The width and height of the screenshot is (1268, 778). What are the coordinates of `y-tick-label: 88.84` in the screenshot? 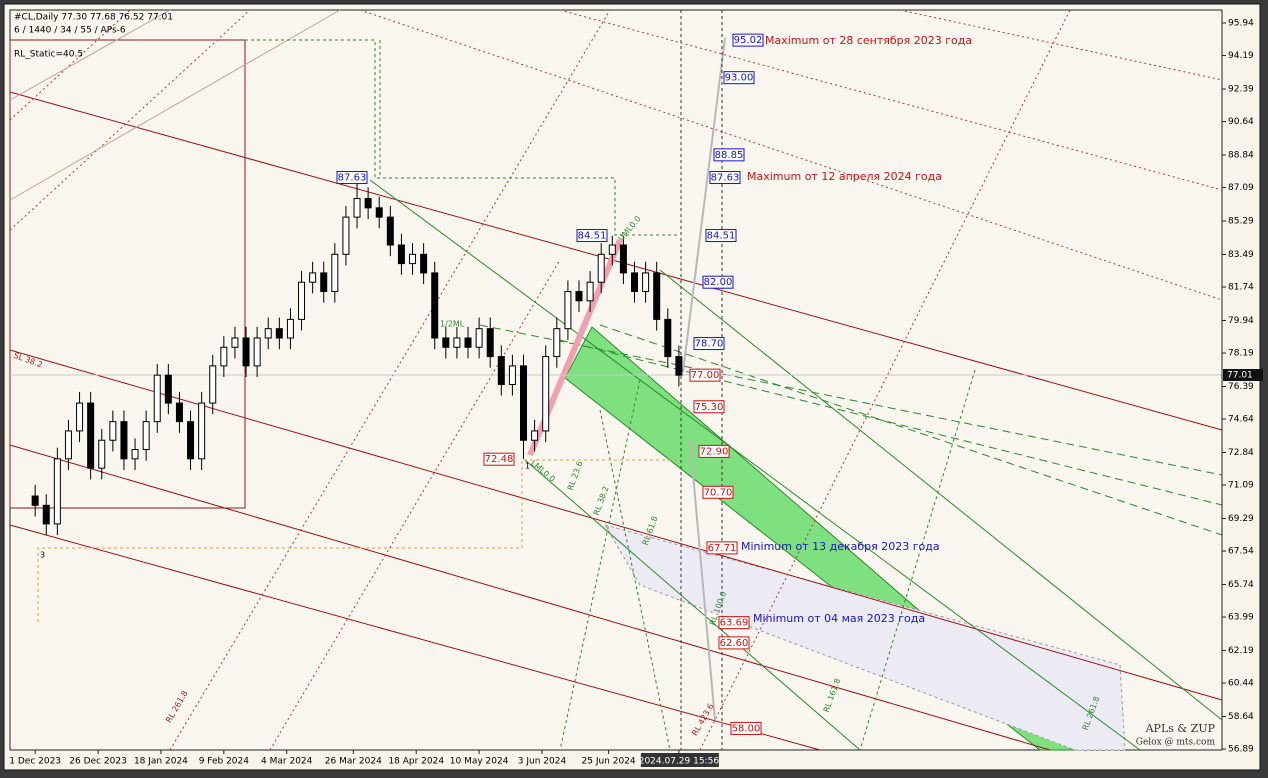 It's located at (1241, 156).